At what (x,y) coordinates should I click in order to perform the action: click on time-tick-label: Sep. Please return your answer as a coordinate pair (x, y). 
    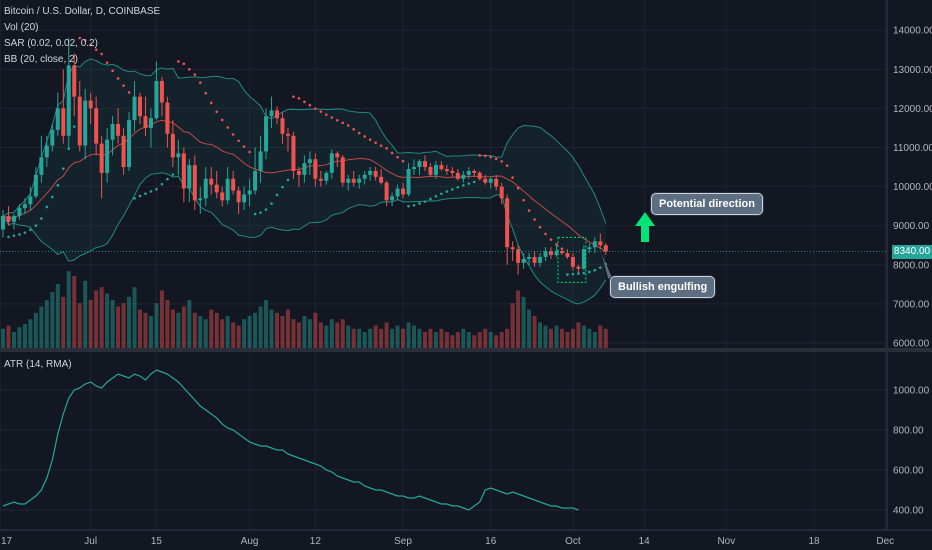
    Looking at the image, I should click on (403, 541).